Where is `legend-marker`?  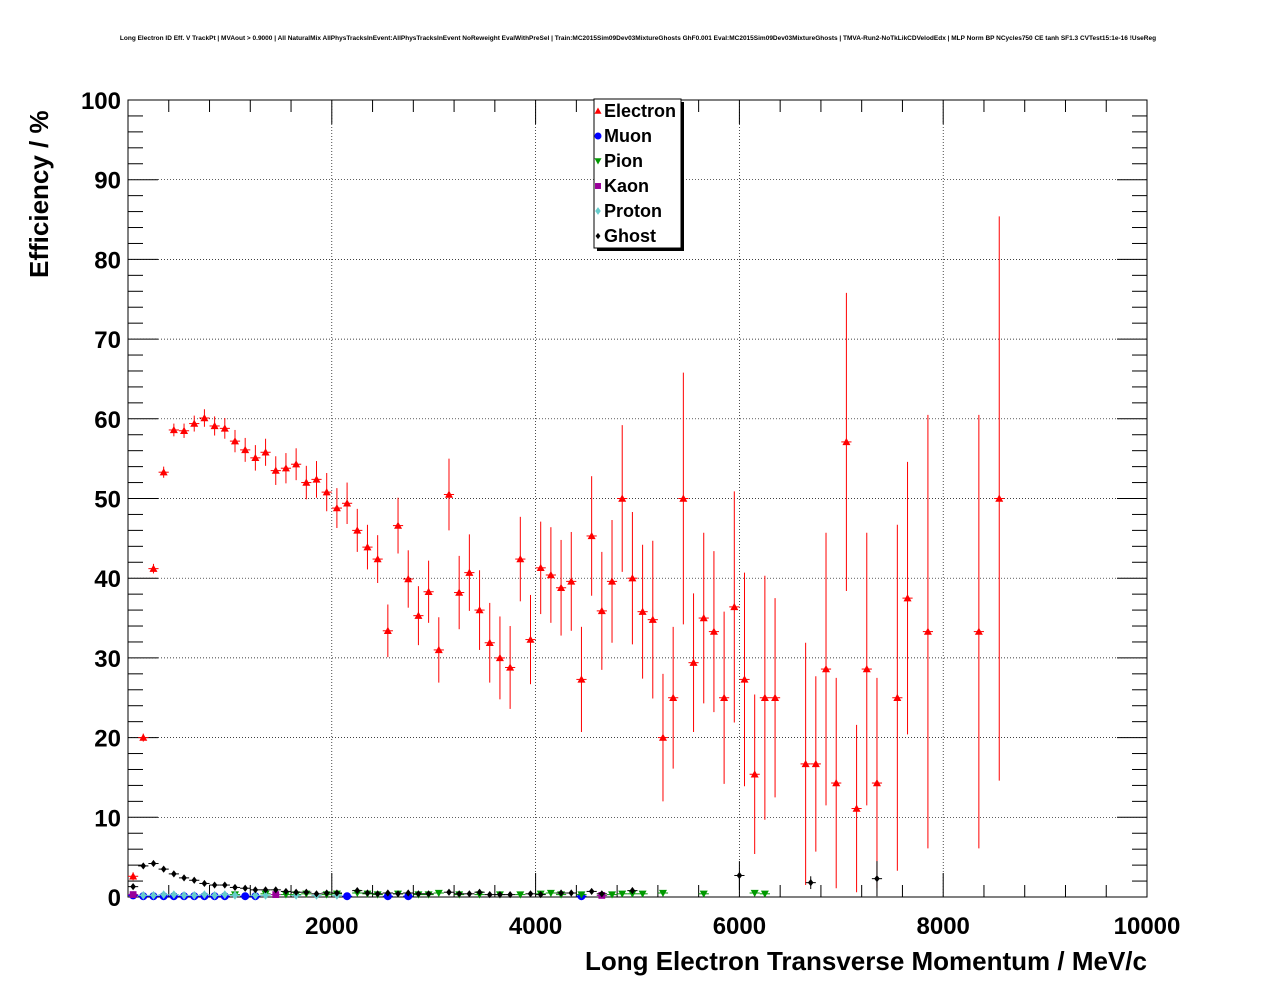
legend-marker is located at coordinates (598, 236).